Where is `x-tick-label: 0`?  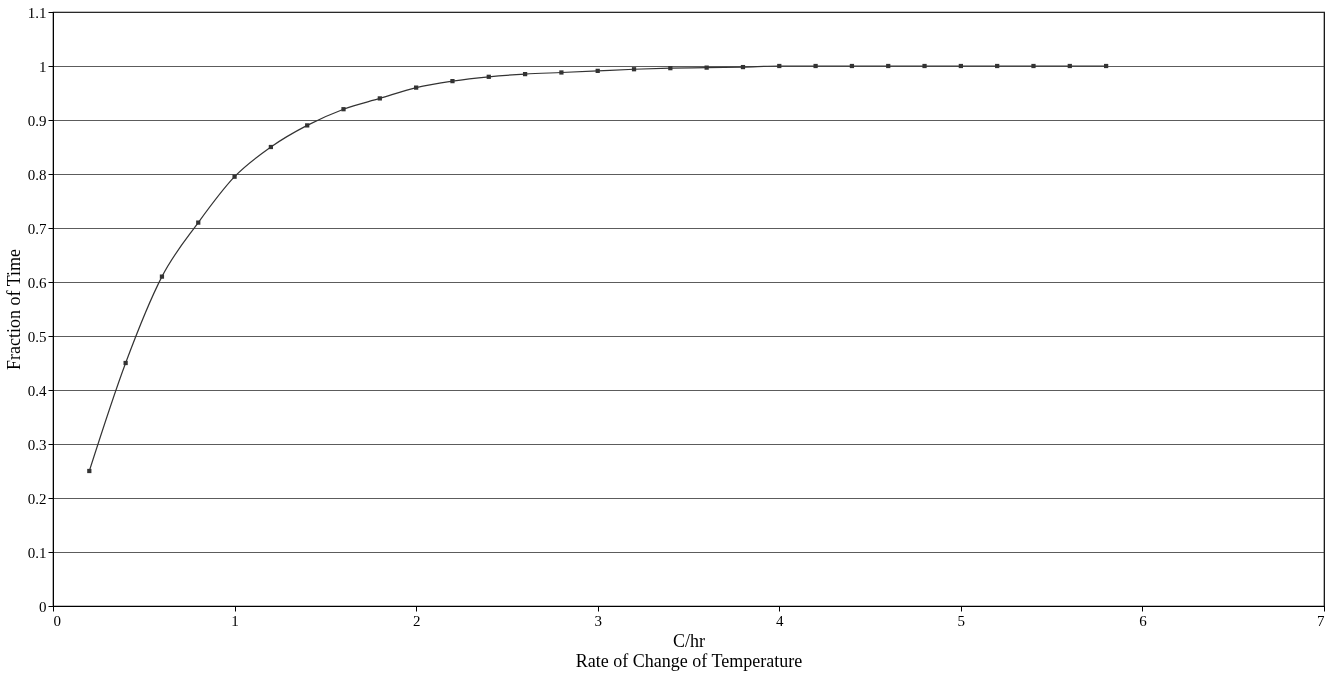 x-tick-label: 0 is located at coordinates (57, 620).